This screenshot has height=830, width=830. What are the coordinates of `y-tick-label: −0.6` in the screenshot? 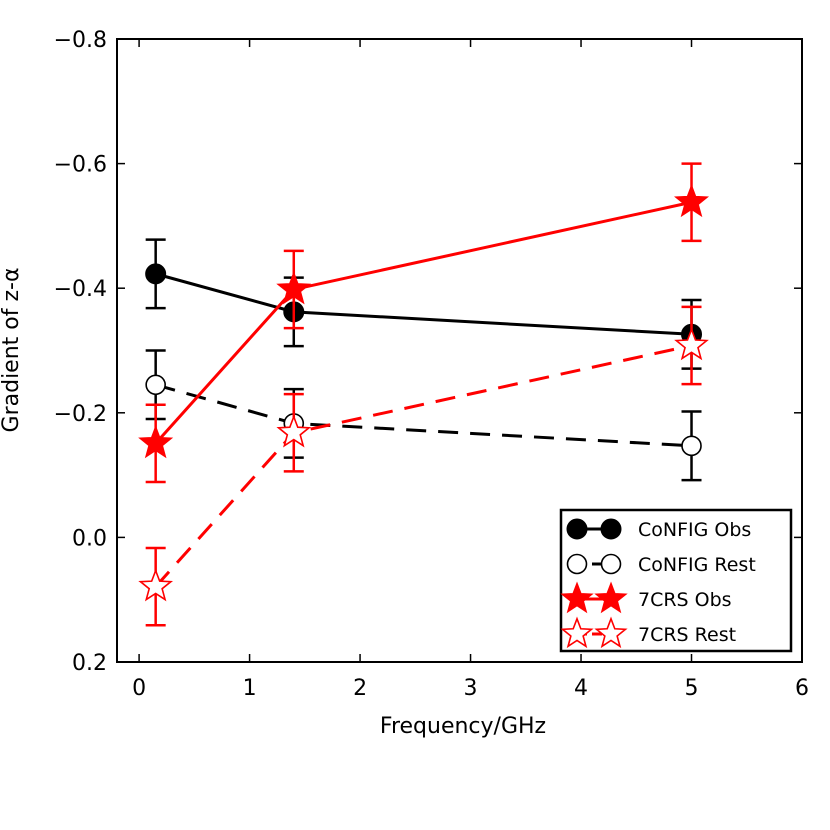 It's located at (80, 165).